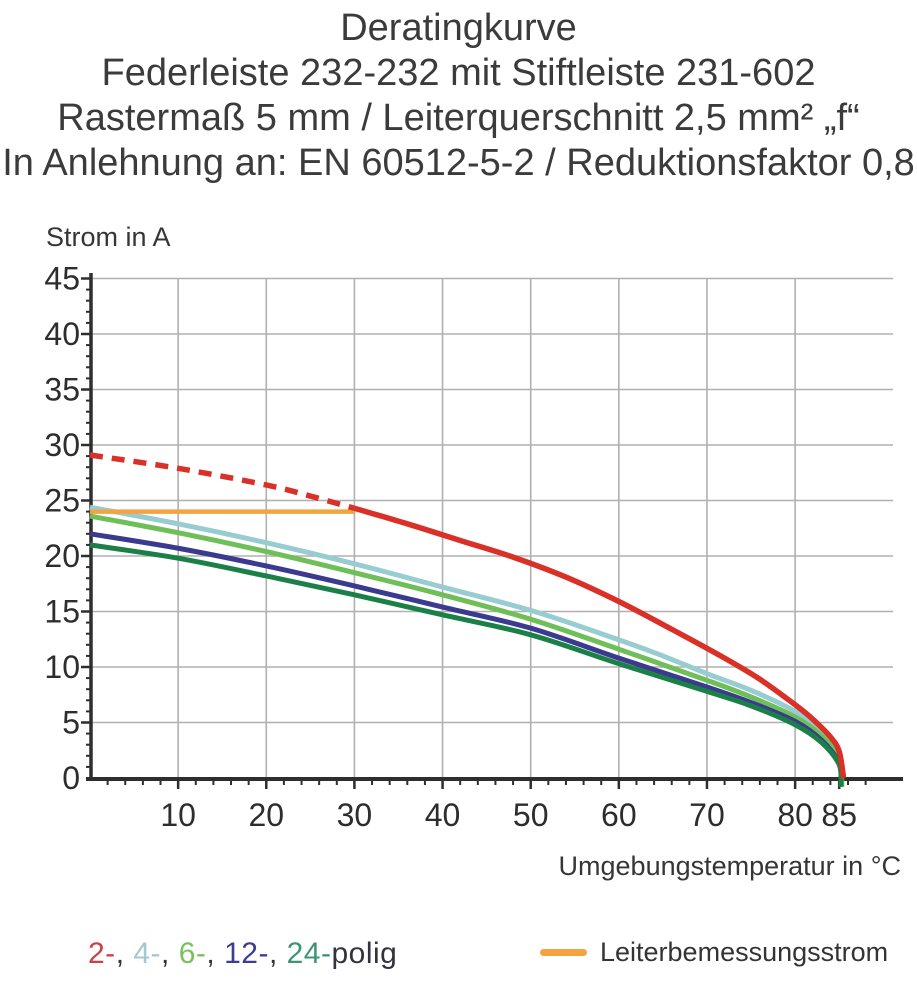 The width and height of the screenshot is (917, 1000). What do you see at coordinates (600, 642) in the screenshot?
I see `curve-2-polig` at bounding box center [600, 642].